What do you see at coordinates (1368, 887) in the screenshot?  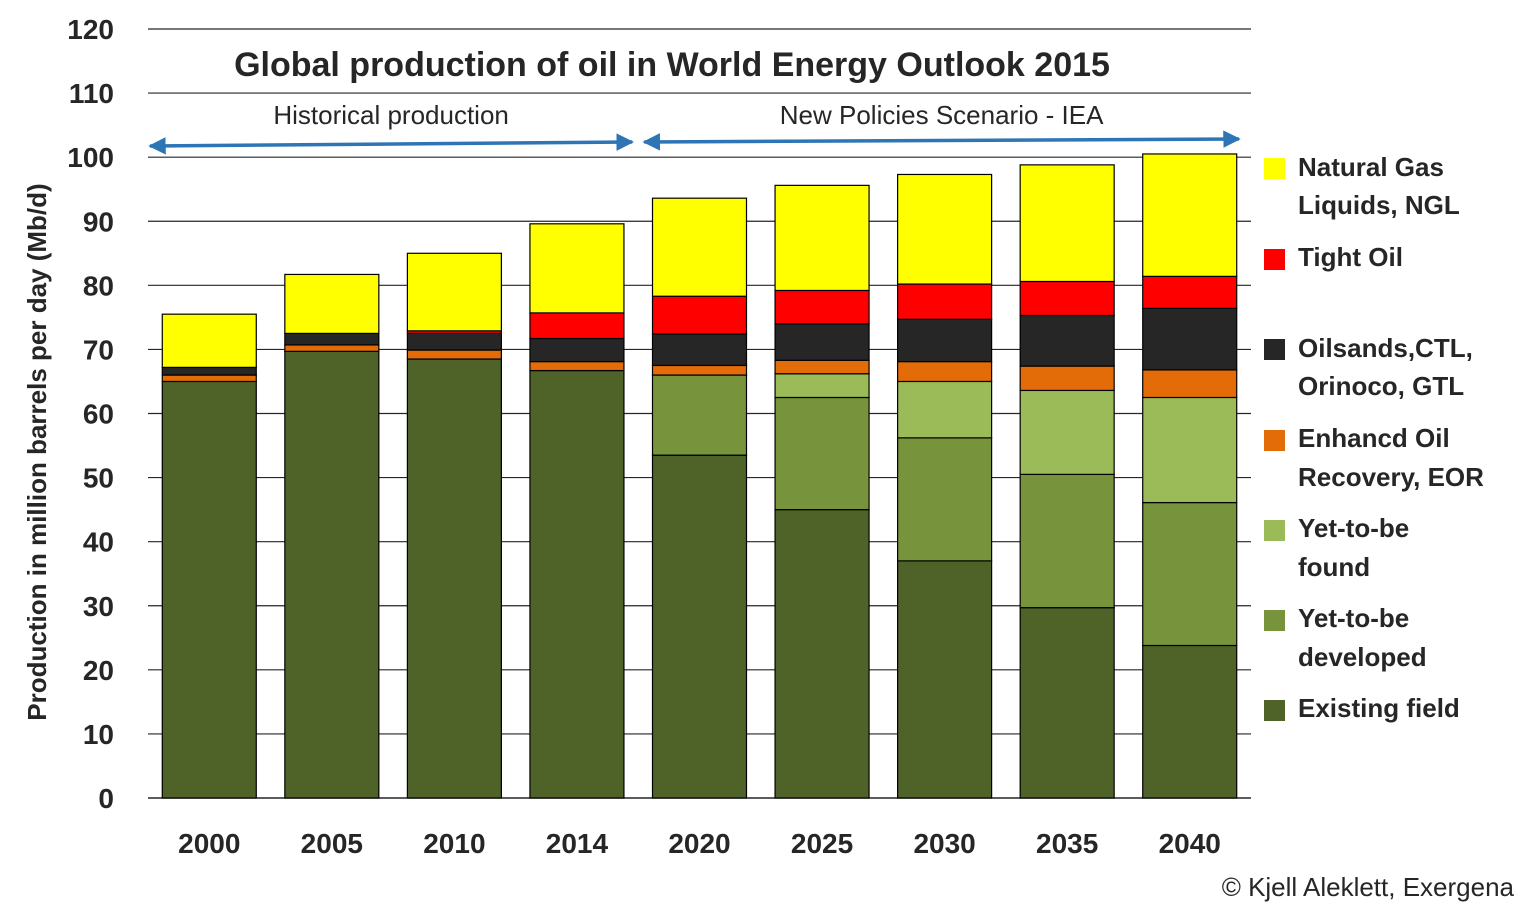 I see `credit-text: © Kjell Aleklett, Exergena` at bounding box center [1368, 887].